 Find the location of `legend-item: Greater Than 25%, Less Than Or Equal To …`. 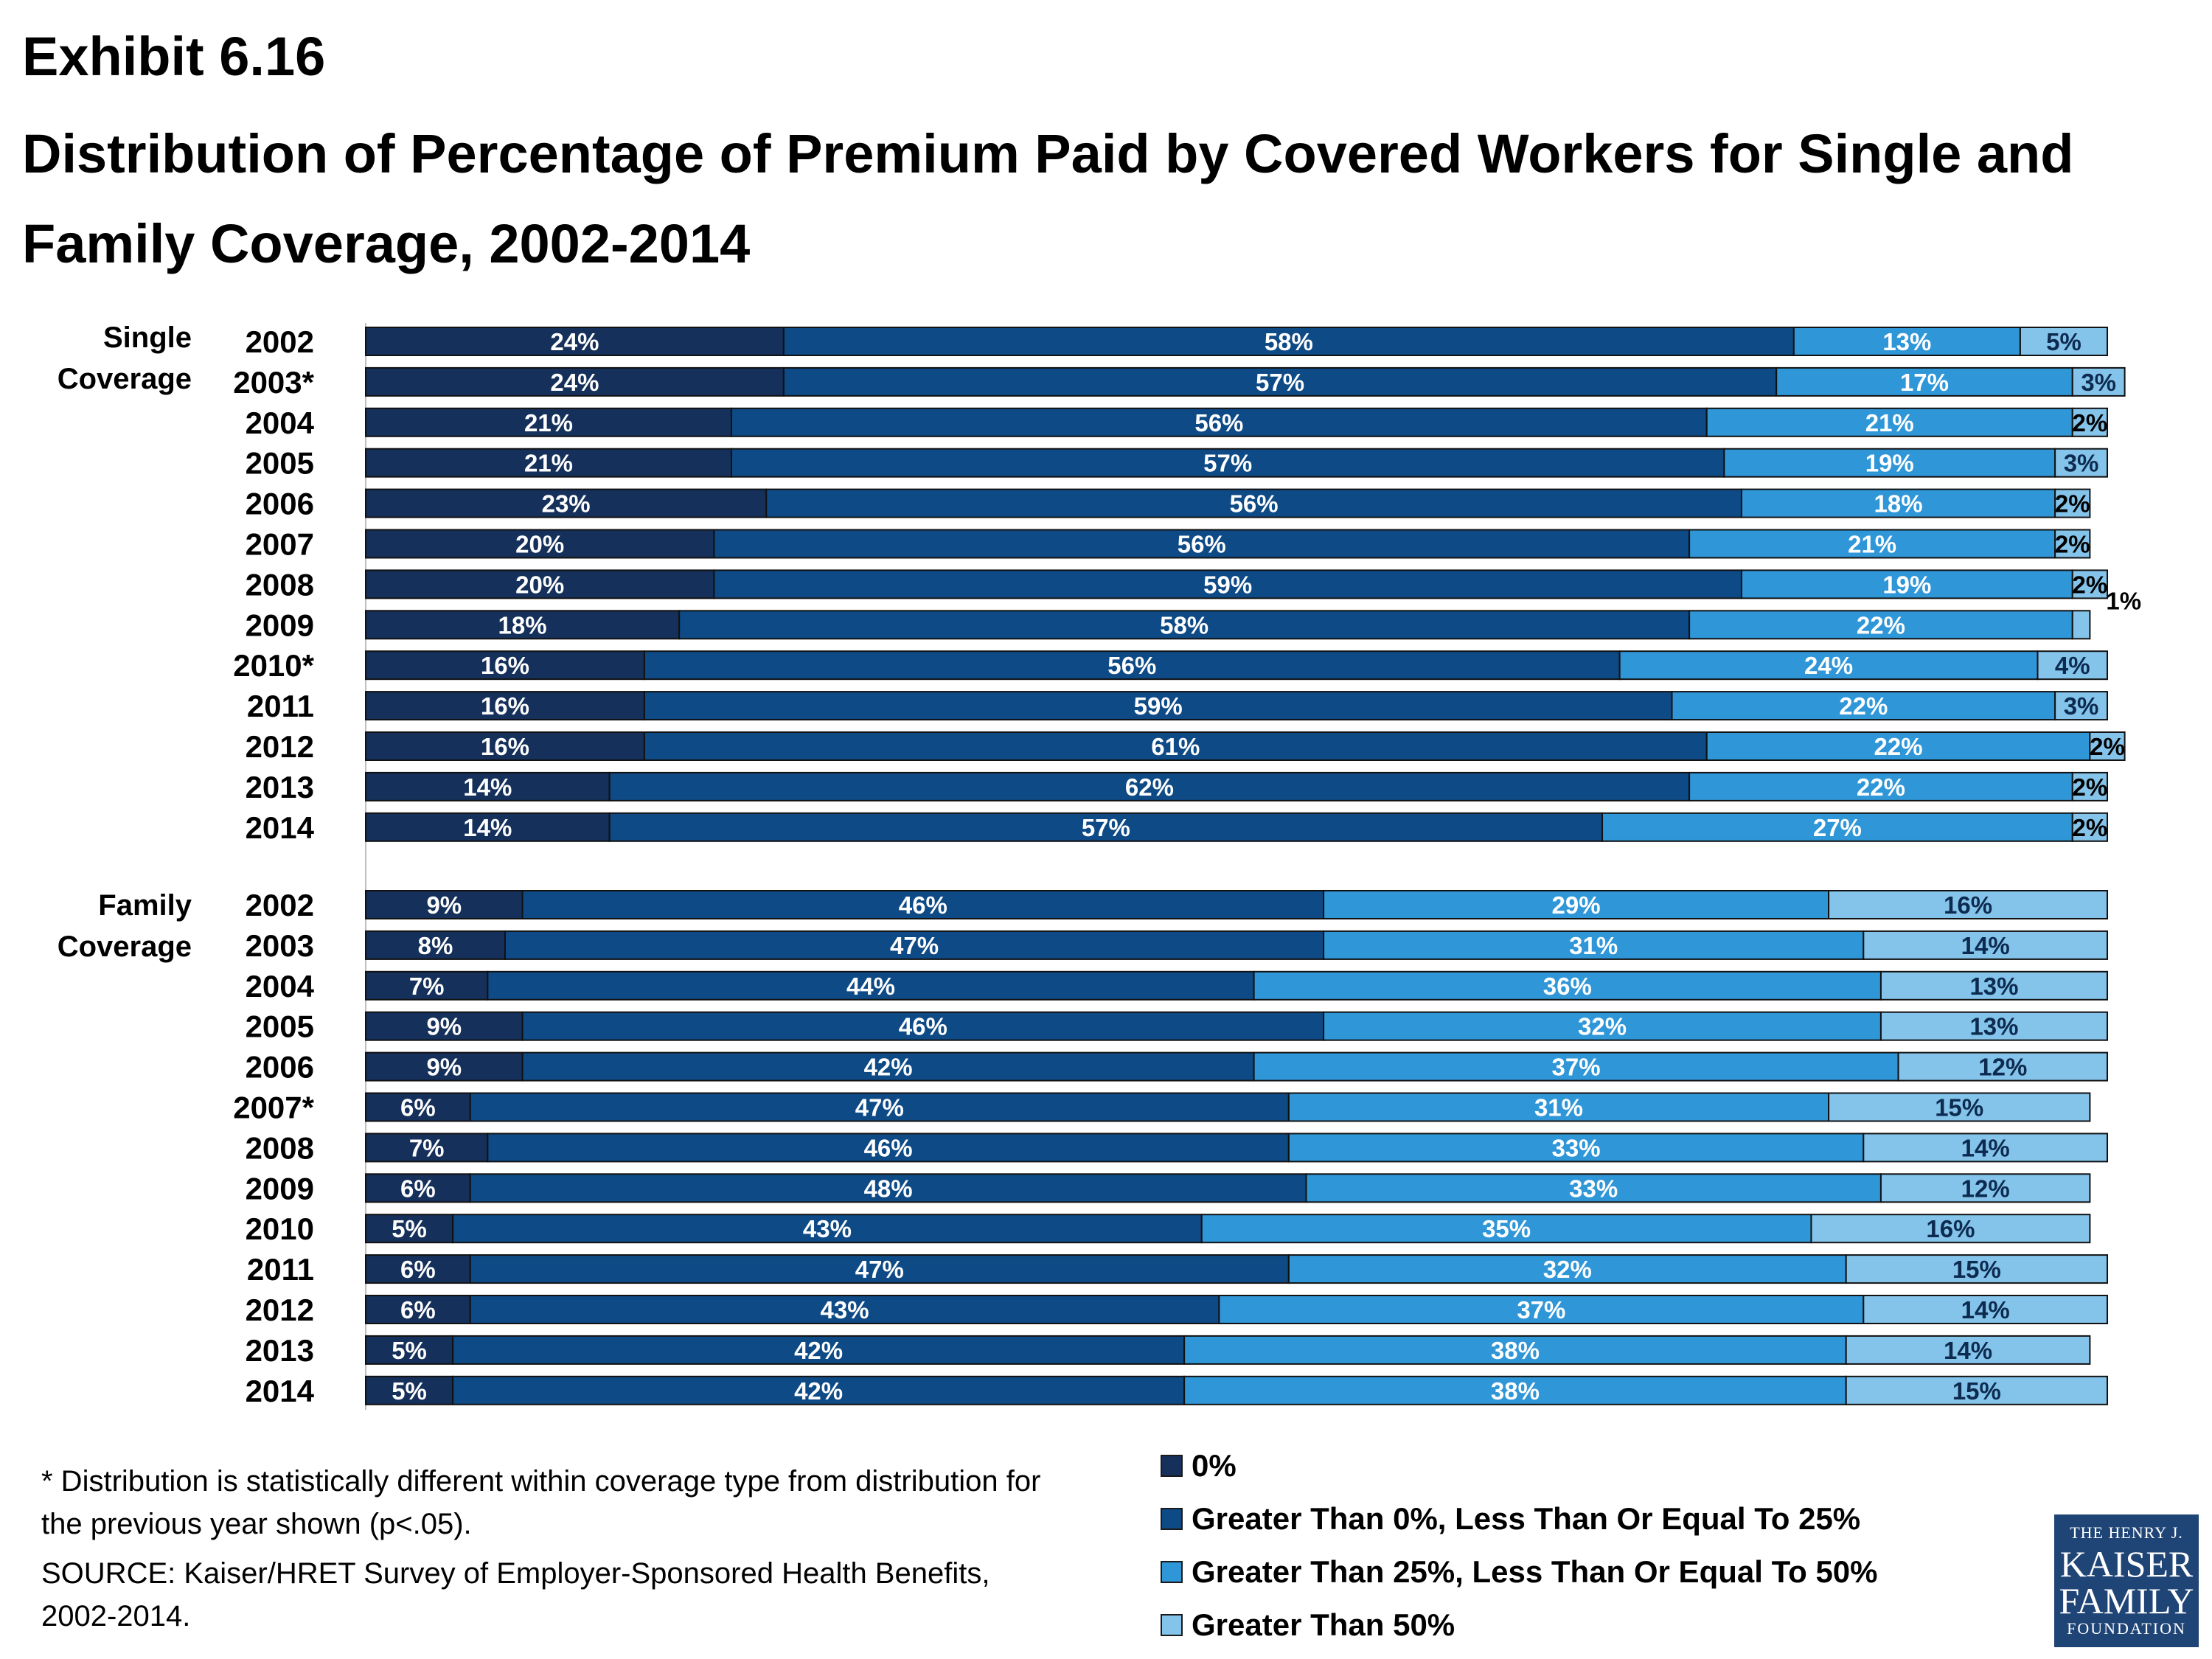

legend-item: Greater Than 25%, Less Than Or Equal To … is located at coordinates (1519, 1572).